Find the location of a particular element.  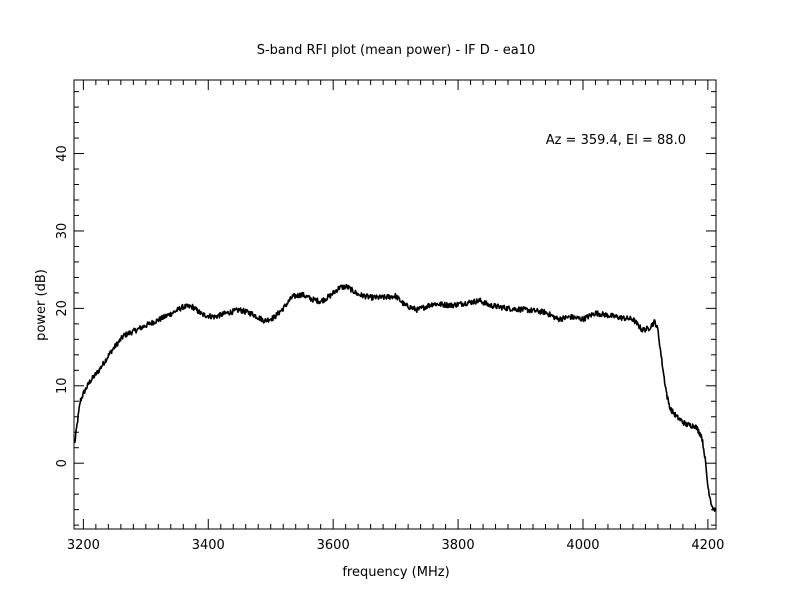

y-tick-label: 40 is located at coordinates (62, 153).